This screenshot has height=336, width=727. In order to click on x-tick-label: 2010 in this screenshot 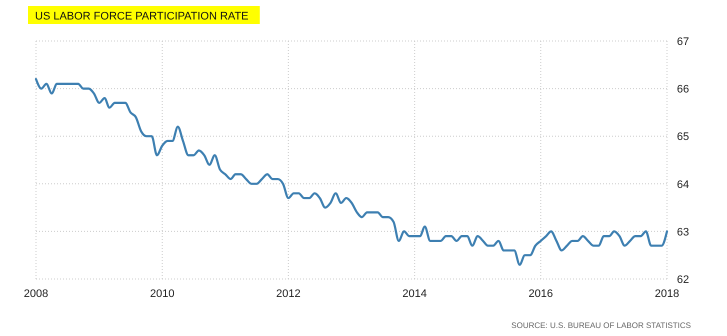, I will do `click(162, 294)`.